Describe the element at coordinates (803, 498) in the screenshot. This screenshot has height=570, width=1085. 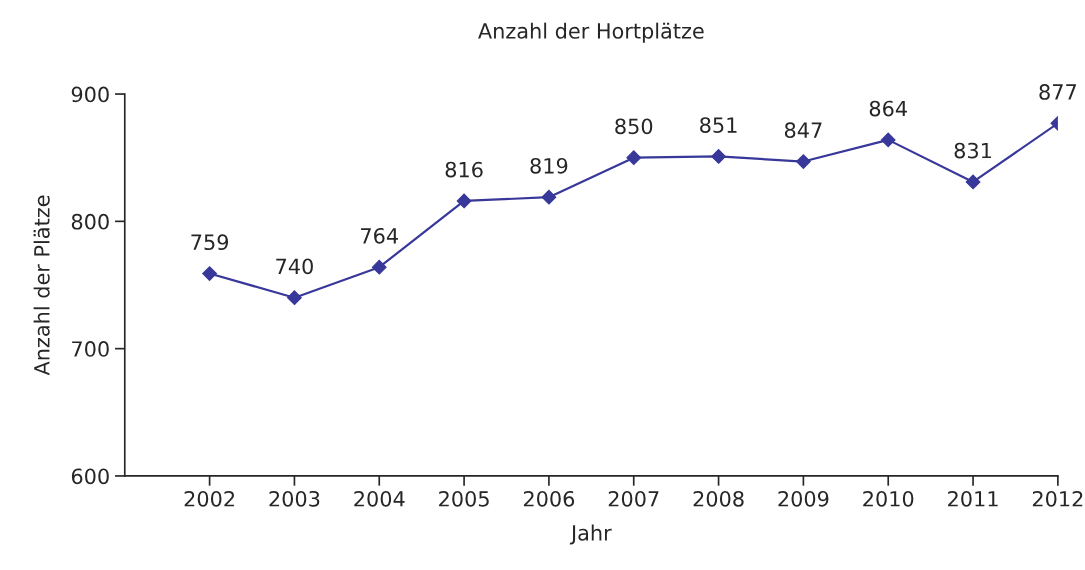
I see `x-tick-label: 2009` at that location.